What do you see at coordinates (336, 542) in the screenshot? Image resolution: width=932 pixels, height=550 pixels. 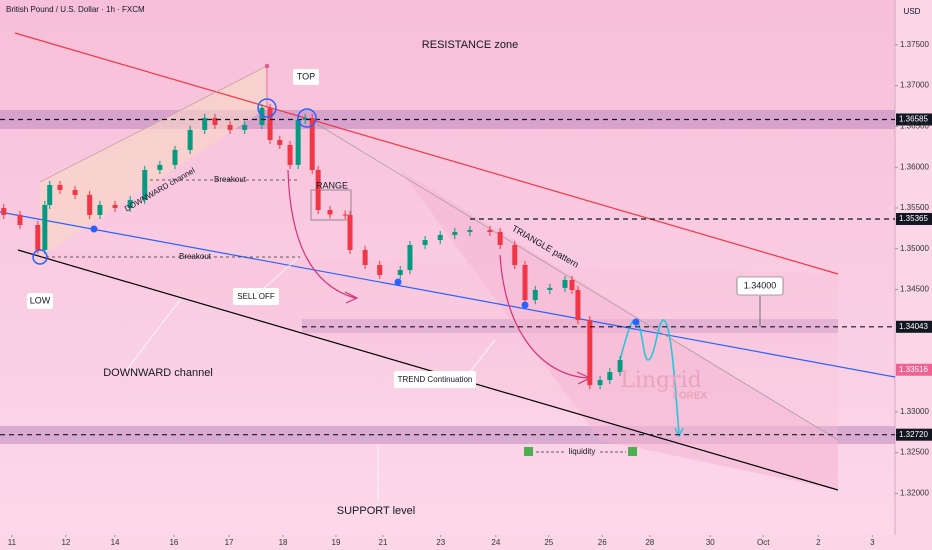 I see `x-tick-label: 19` at bounding box center [336, 542].